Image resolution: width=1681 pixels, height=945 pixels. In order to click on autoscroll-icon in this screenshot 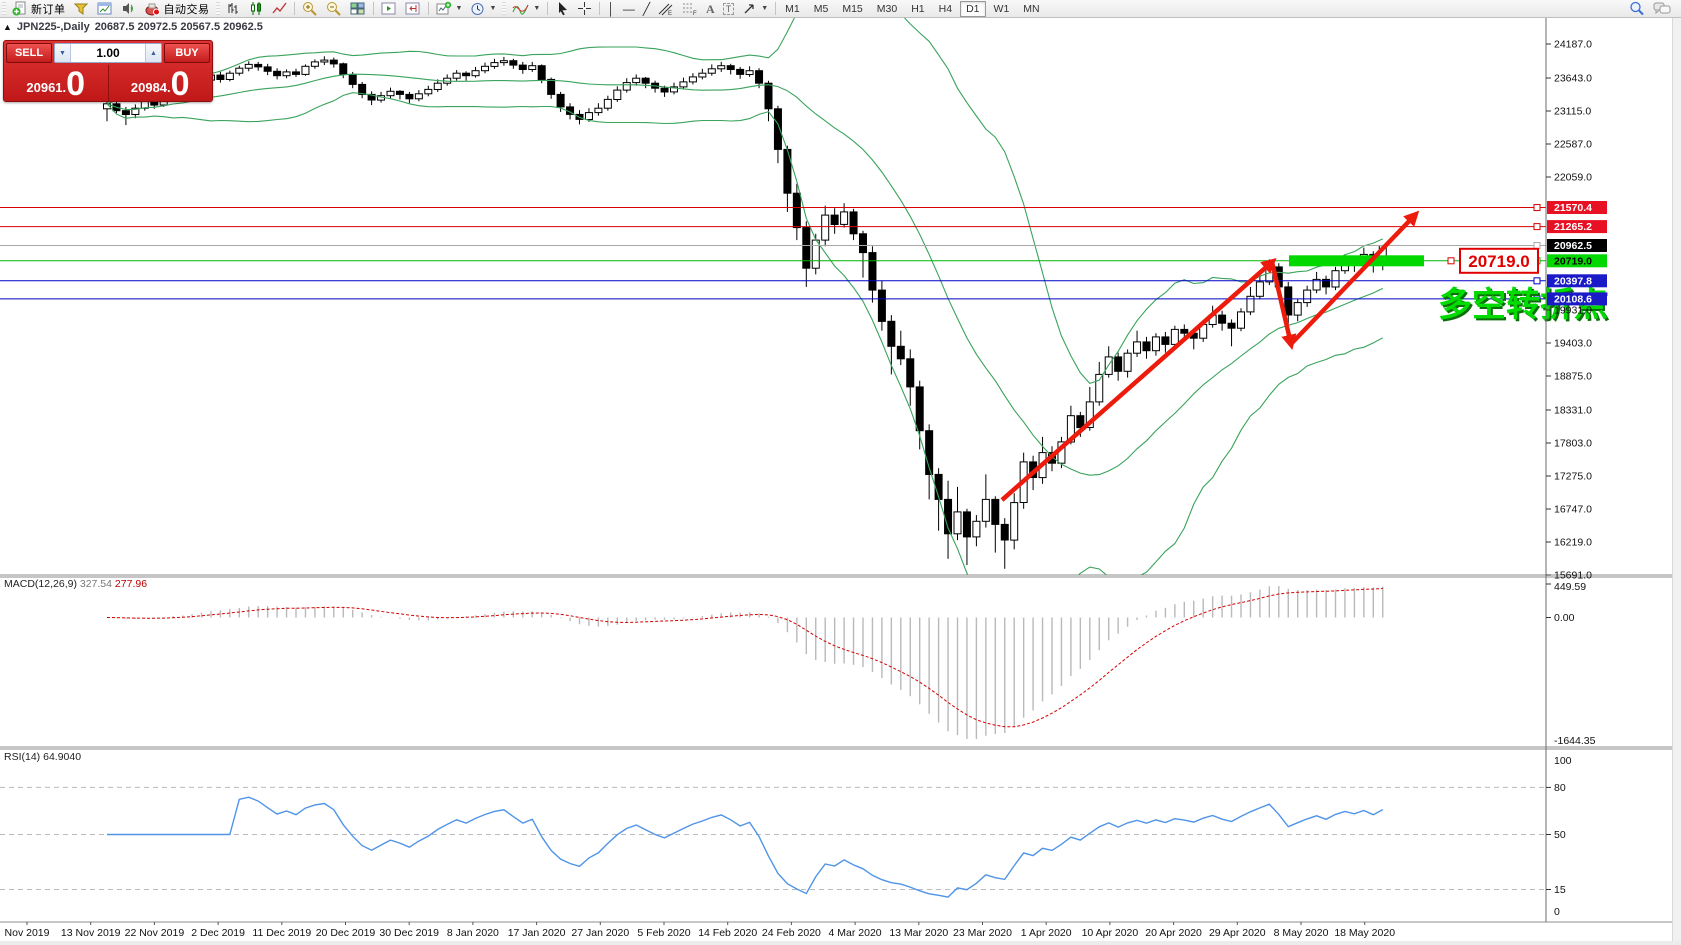, I will do `click(389, 8)`.